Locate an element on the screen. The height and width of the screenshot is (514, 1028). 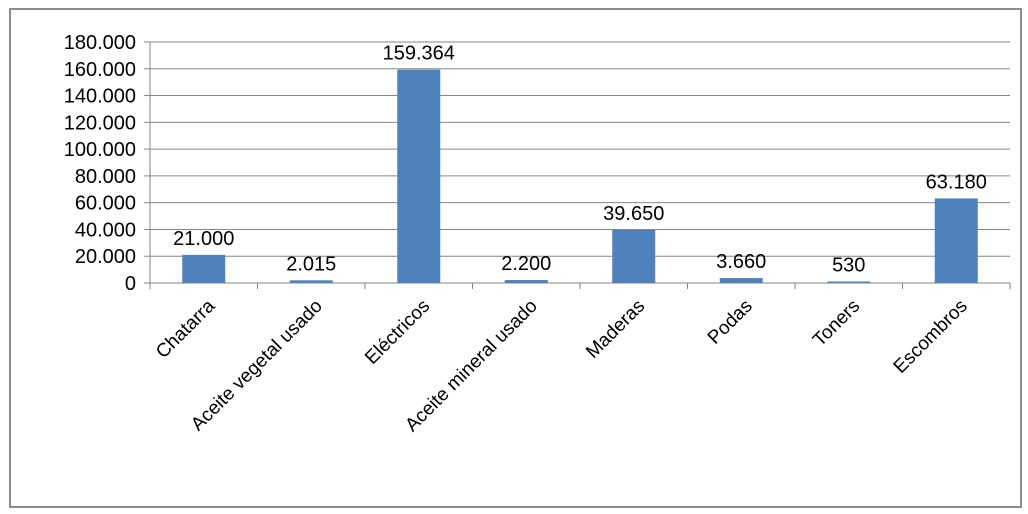
category-label: Chatarra is located at coordinates (185, 328).